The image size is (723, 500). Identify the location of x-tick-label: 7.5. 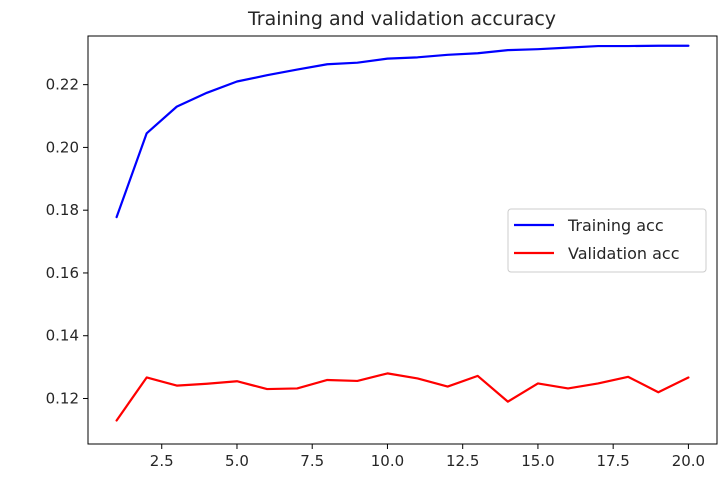
(312, 461).